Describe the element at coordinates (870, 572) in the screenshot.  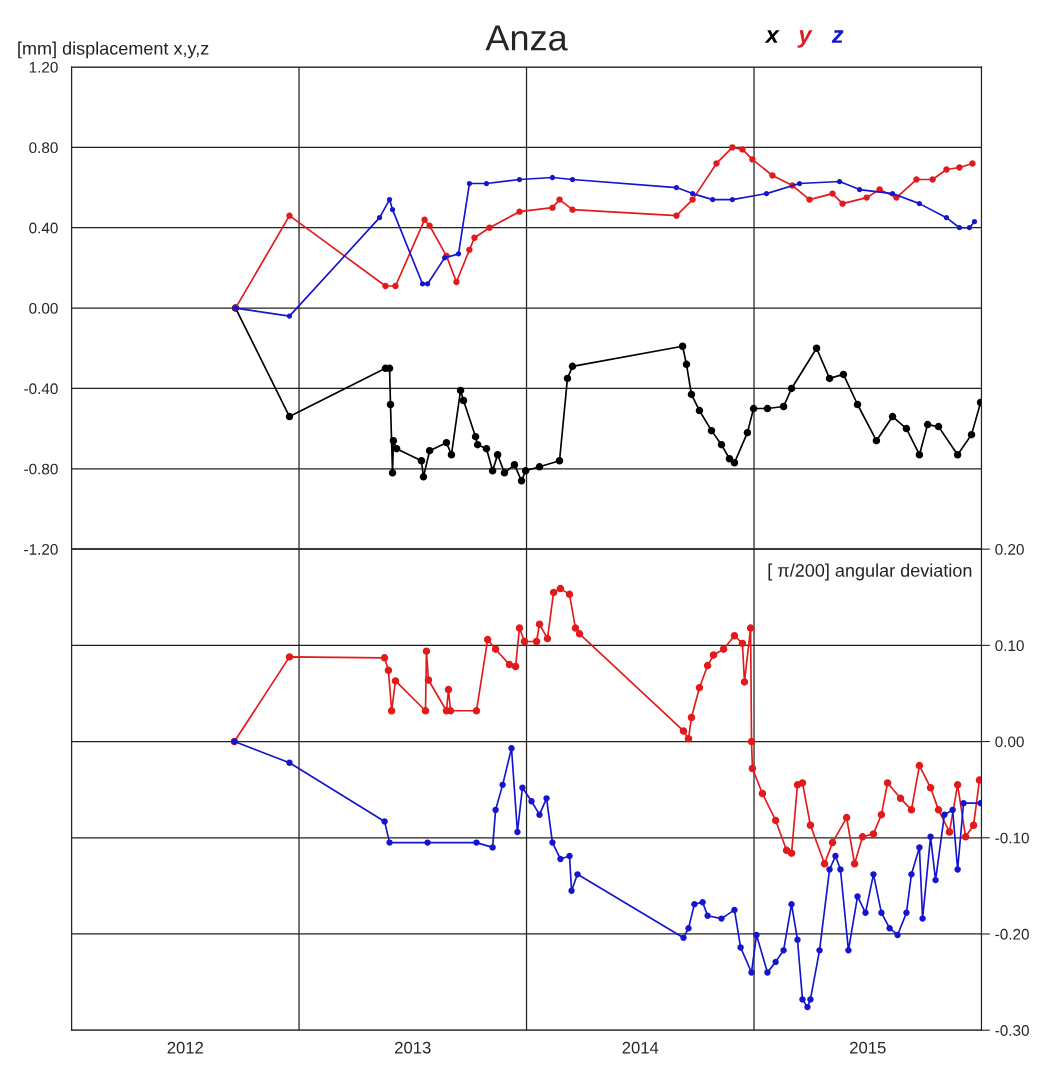
I see `y-axis-title: [ π/200] angular deviation` at that location.